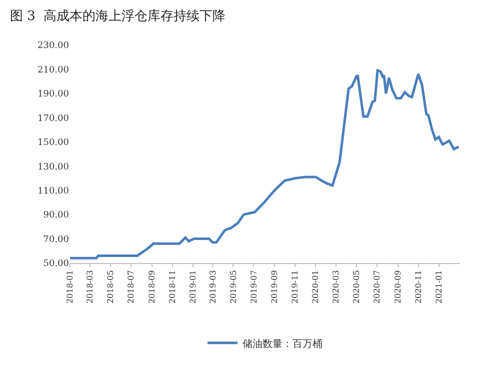  Describe the element at coordinates (213, 287) in the screenshot. I see `x-tick-label: 2019-03` at that location.